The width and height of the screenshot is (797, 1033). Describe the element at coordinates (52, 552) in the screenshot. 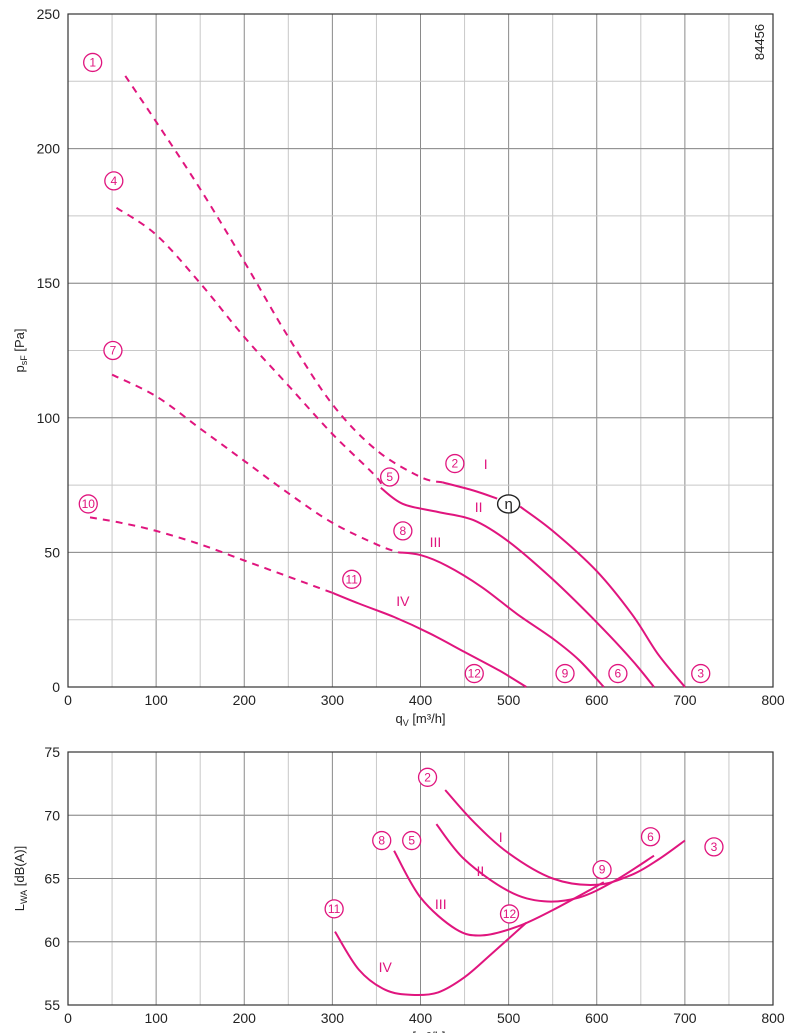

I see `y-tick-label: 50` at that location.